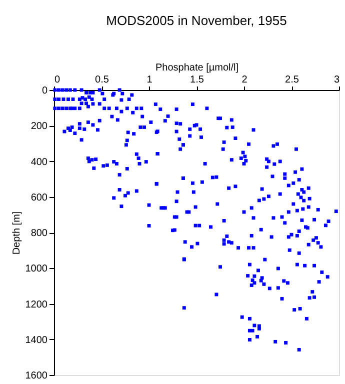 This screenshot has width=345, height=384. Describe the element at coordinates (45, 91) in the screenshot. I see `y-tick-label: 0` at that location.